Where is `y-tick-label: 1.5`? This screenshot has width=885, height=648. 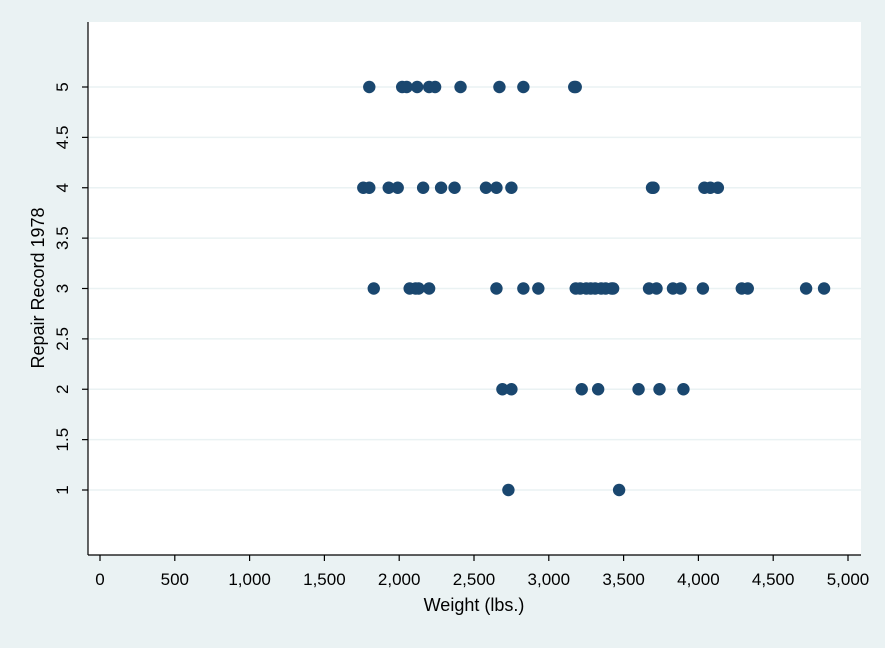 y-tick-label: 1.5 is located at coordinates (62, 440).